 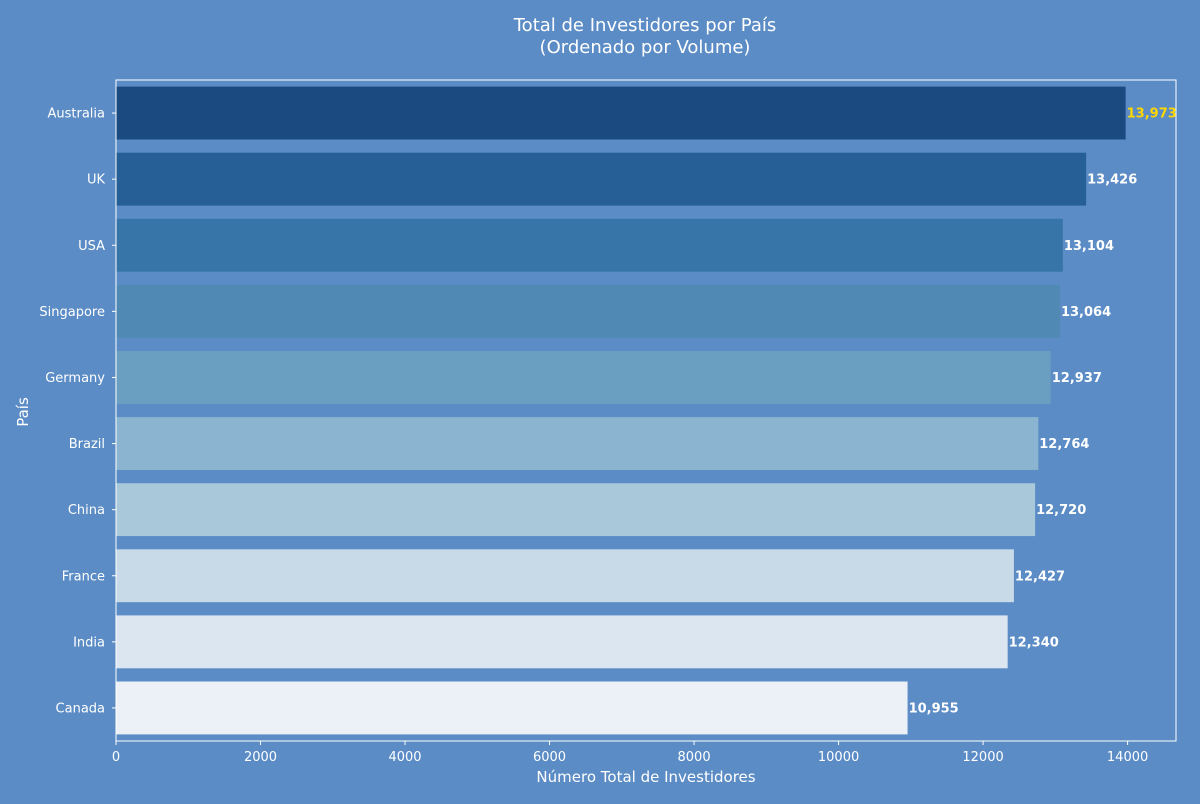 I want to click on chart-title-line-1: Total de Investidores por País, so click(x=645, y=25).